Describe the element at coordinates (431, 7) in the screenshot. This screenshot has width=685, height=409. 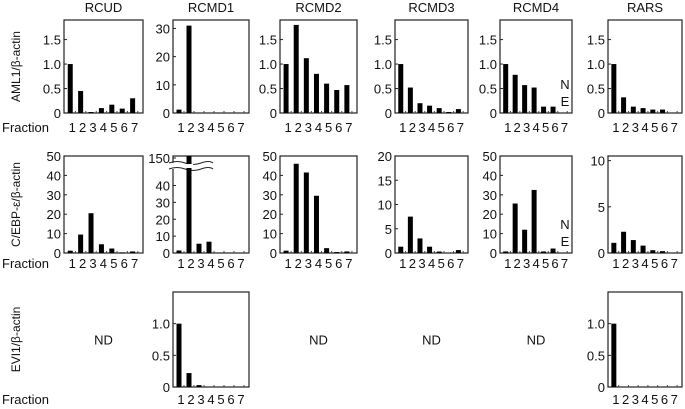
I see `column-title: RCMD3` at that location.